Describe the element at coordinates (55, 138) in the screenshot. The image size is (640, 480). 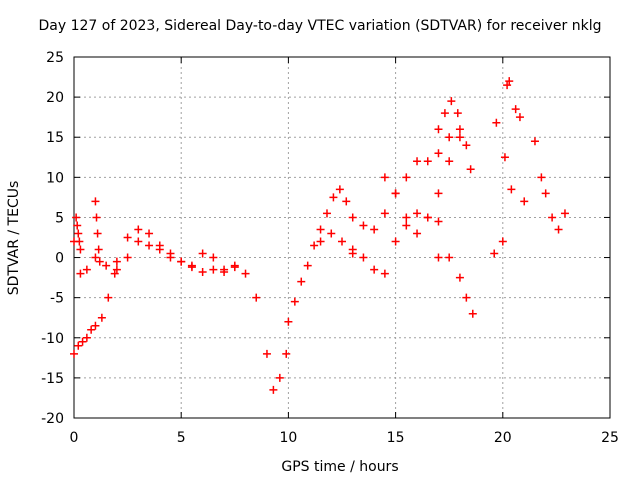
I see `y-tick-label: 15` at that location.